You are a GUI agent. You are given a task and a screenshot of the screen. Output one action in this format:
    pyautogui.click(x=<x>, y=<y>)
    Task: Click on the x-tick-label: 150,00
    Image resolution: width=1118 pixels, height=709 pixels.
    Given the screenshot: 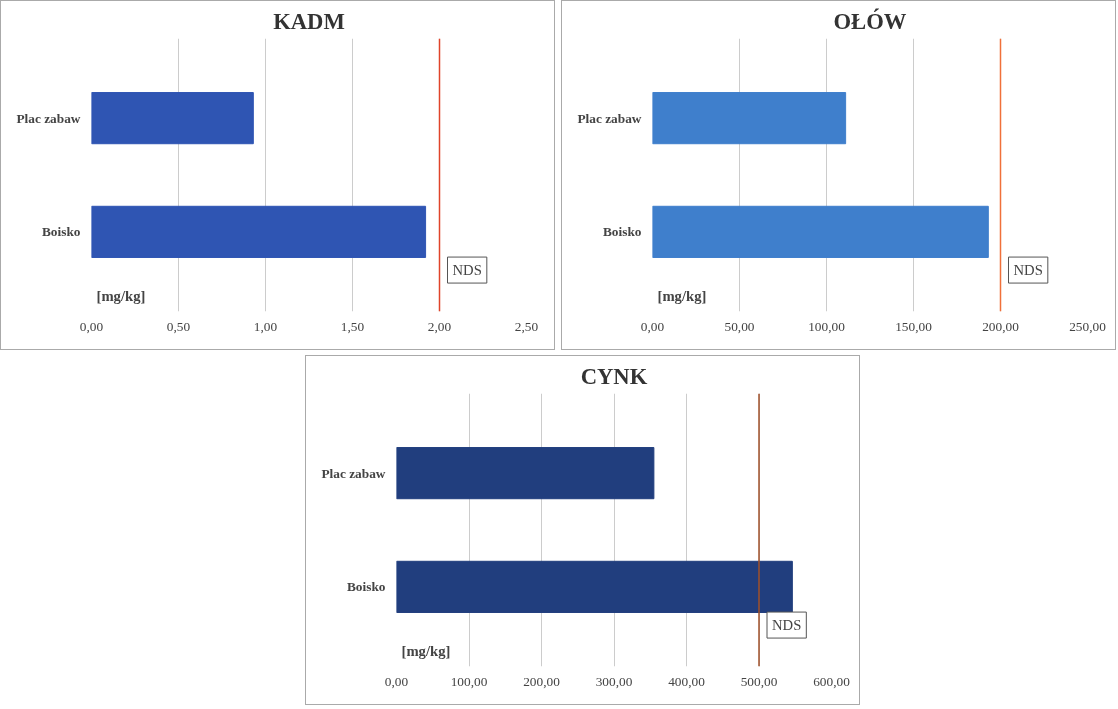 What is the action you would take?
    pyautogui.click(x=914, y=326)
    